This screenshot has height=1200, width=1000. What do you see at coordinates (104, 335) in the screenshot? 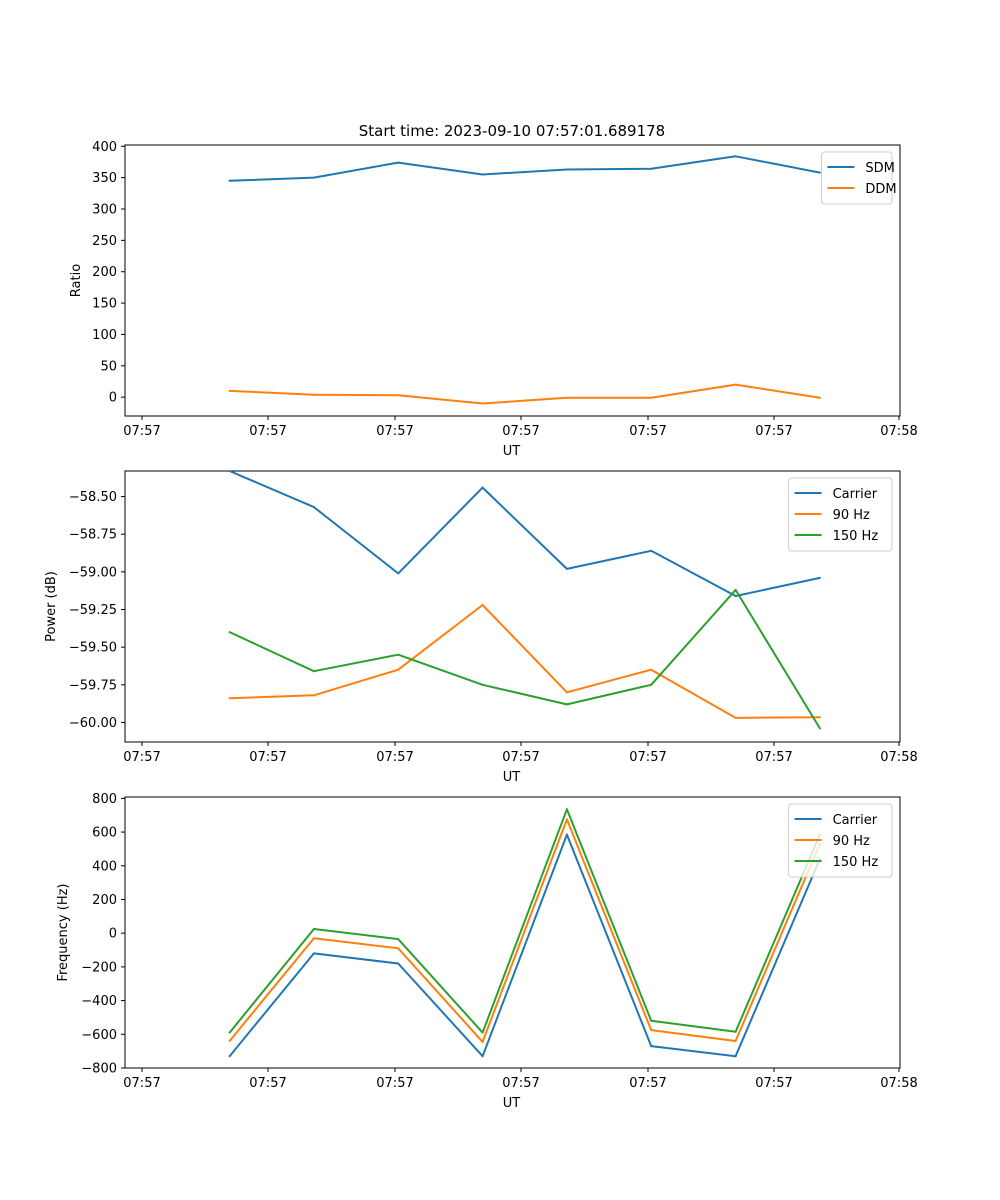
I see `p0-y-tick-label: 100` at bounding box center [104, 335].